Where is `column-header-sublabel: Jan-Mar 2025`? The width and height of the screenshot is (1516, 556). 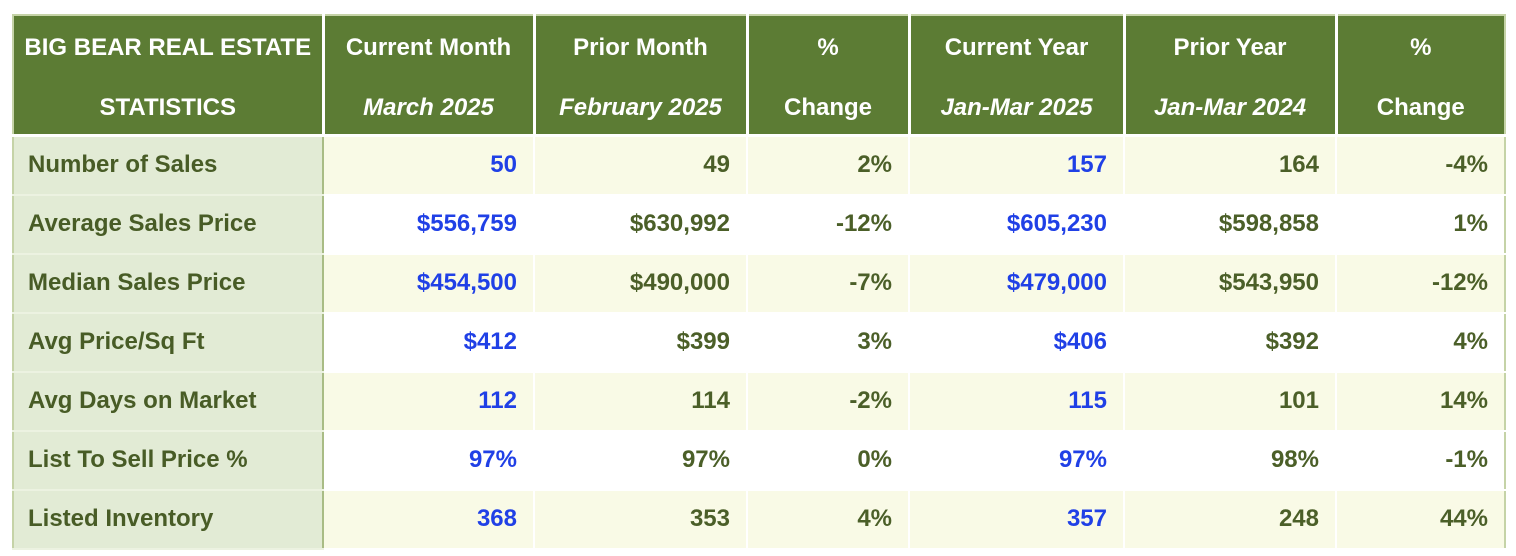
column-header-sublabel: Jan-Mar 2025 is located at coordinates (1016, 107).